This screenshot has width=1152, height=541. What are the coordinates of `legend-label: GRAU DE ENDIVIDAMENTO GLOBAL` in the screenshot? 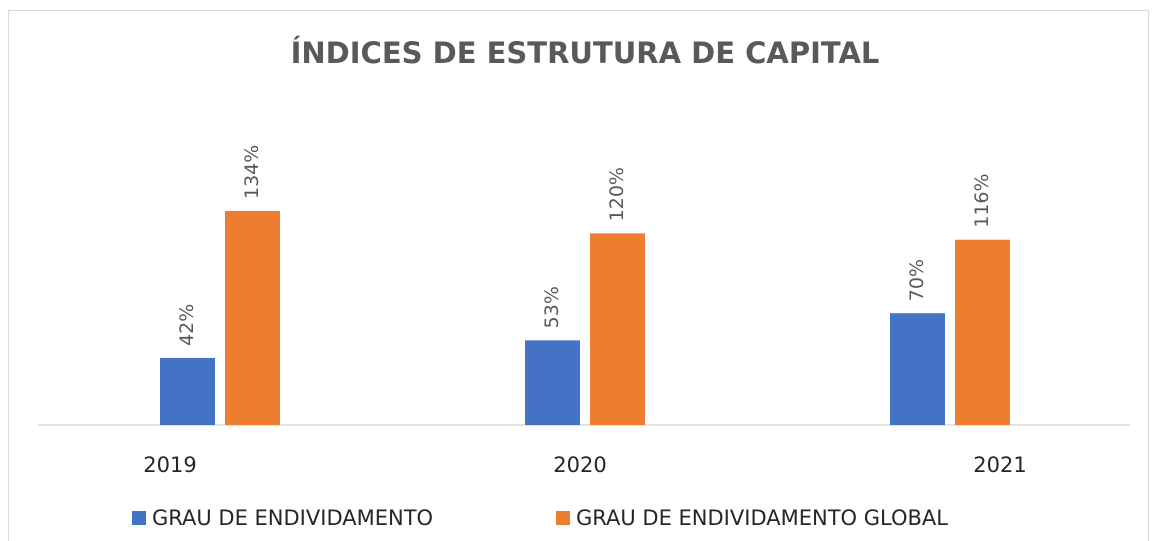 It's located at (762, 518).